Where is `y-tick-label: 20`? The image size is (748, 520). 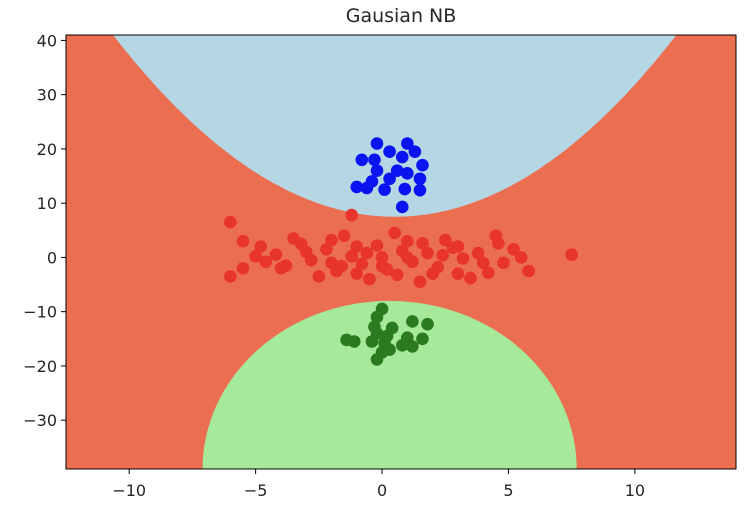
y-tick-label: 20 is located at coordinates (47, 149).